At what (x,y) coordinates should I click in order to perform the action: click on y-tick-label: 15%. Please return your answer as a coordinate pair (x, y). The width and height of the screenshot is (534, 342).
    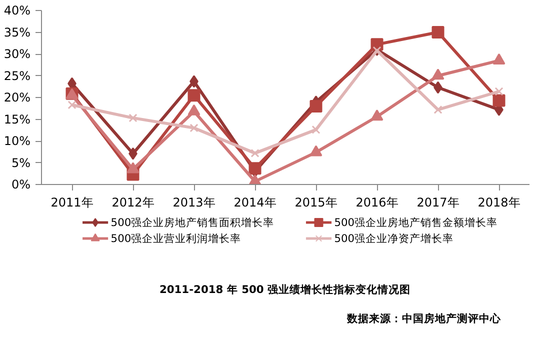
    Looking at the image, I should click on (17, 119).